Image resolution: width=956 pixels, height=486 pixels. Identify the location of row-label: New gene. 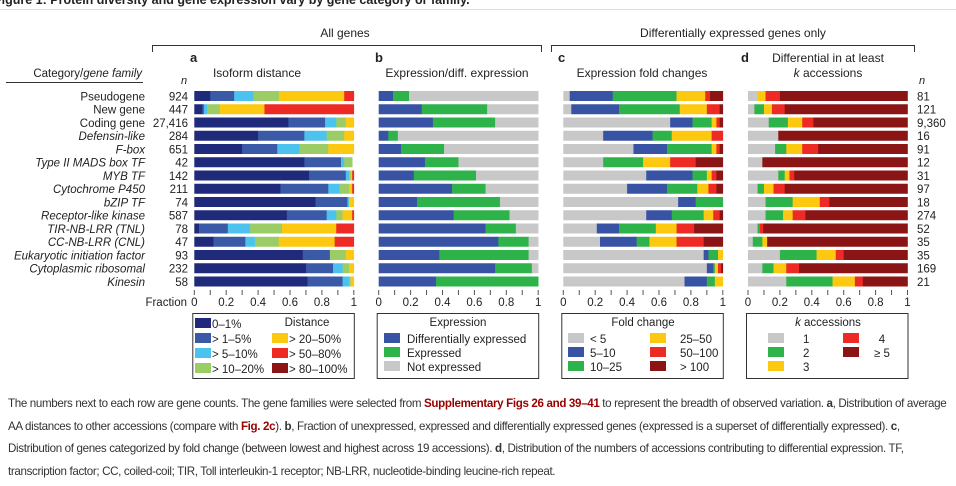
(119, 111).